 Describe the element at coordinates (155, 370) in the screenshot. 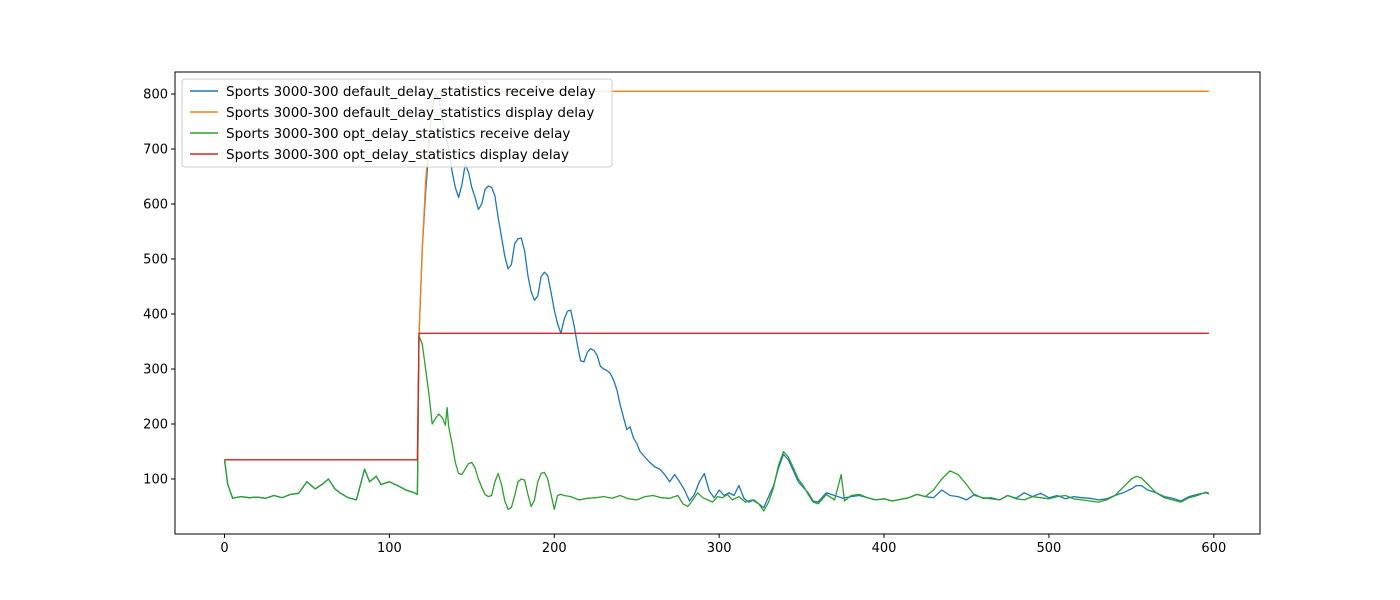

I see `y-tick-label: 300` at that location.